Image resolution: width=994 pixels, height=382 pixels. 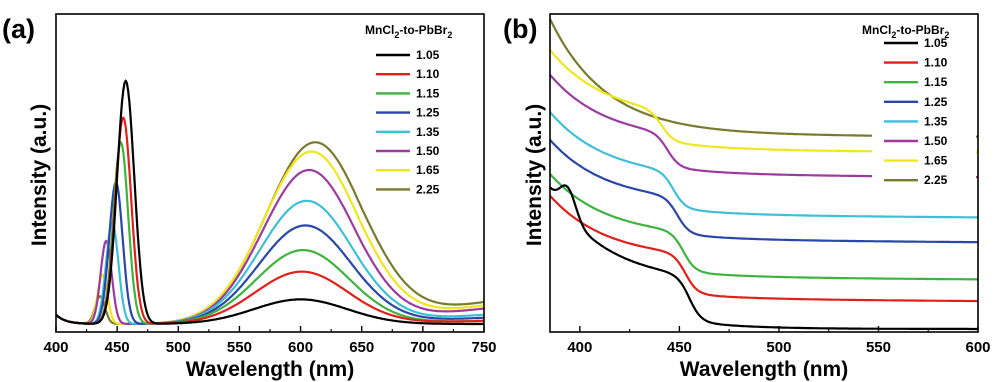 I want to click on series-line-1.25, so click(x=763, y=191).